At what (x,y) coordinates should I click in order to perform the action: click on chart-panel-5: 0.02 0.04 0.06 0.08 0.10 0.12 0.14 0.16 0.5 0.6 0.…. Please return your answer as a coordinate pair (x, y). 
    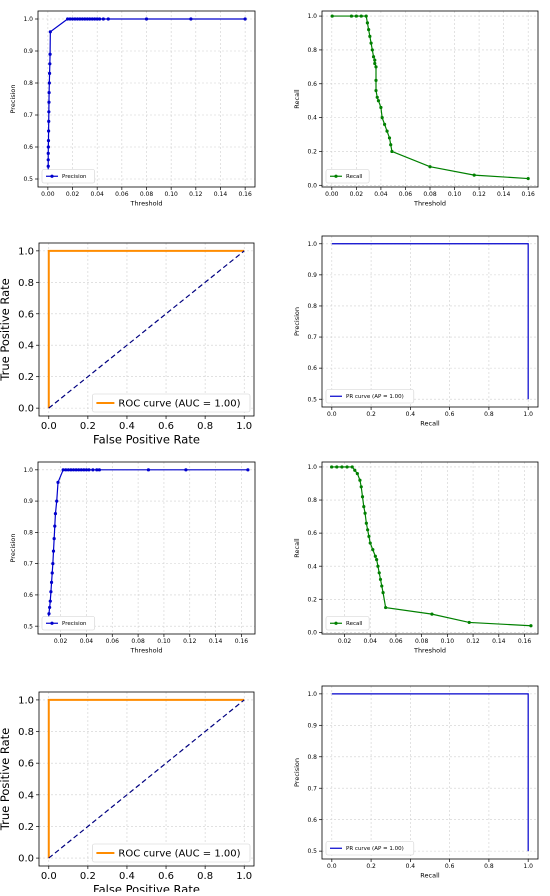
    Looking at the image, I should click on (132, 558).